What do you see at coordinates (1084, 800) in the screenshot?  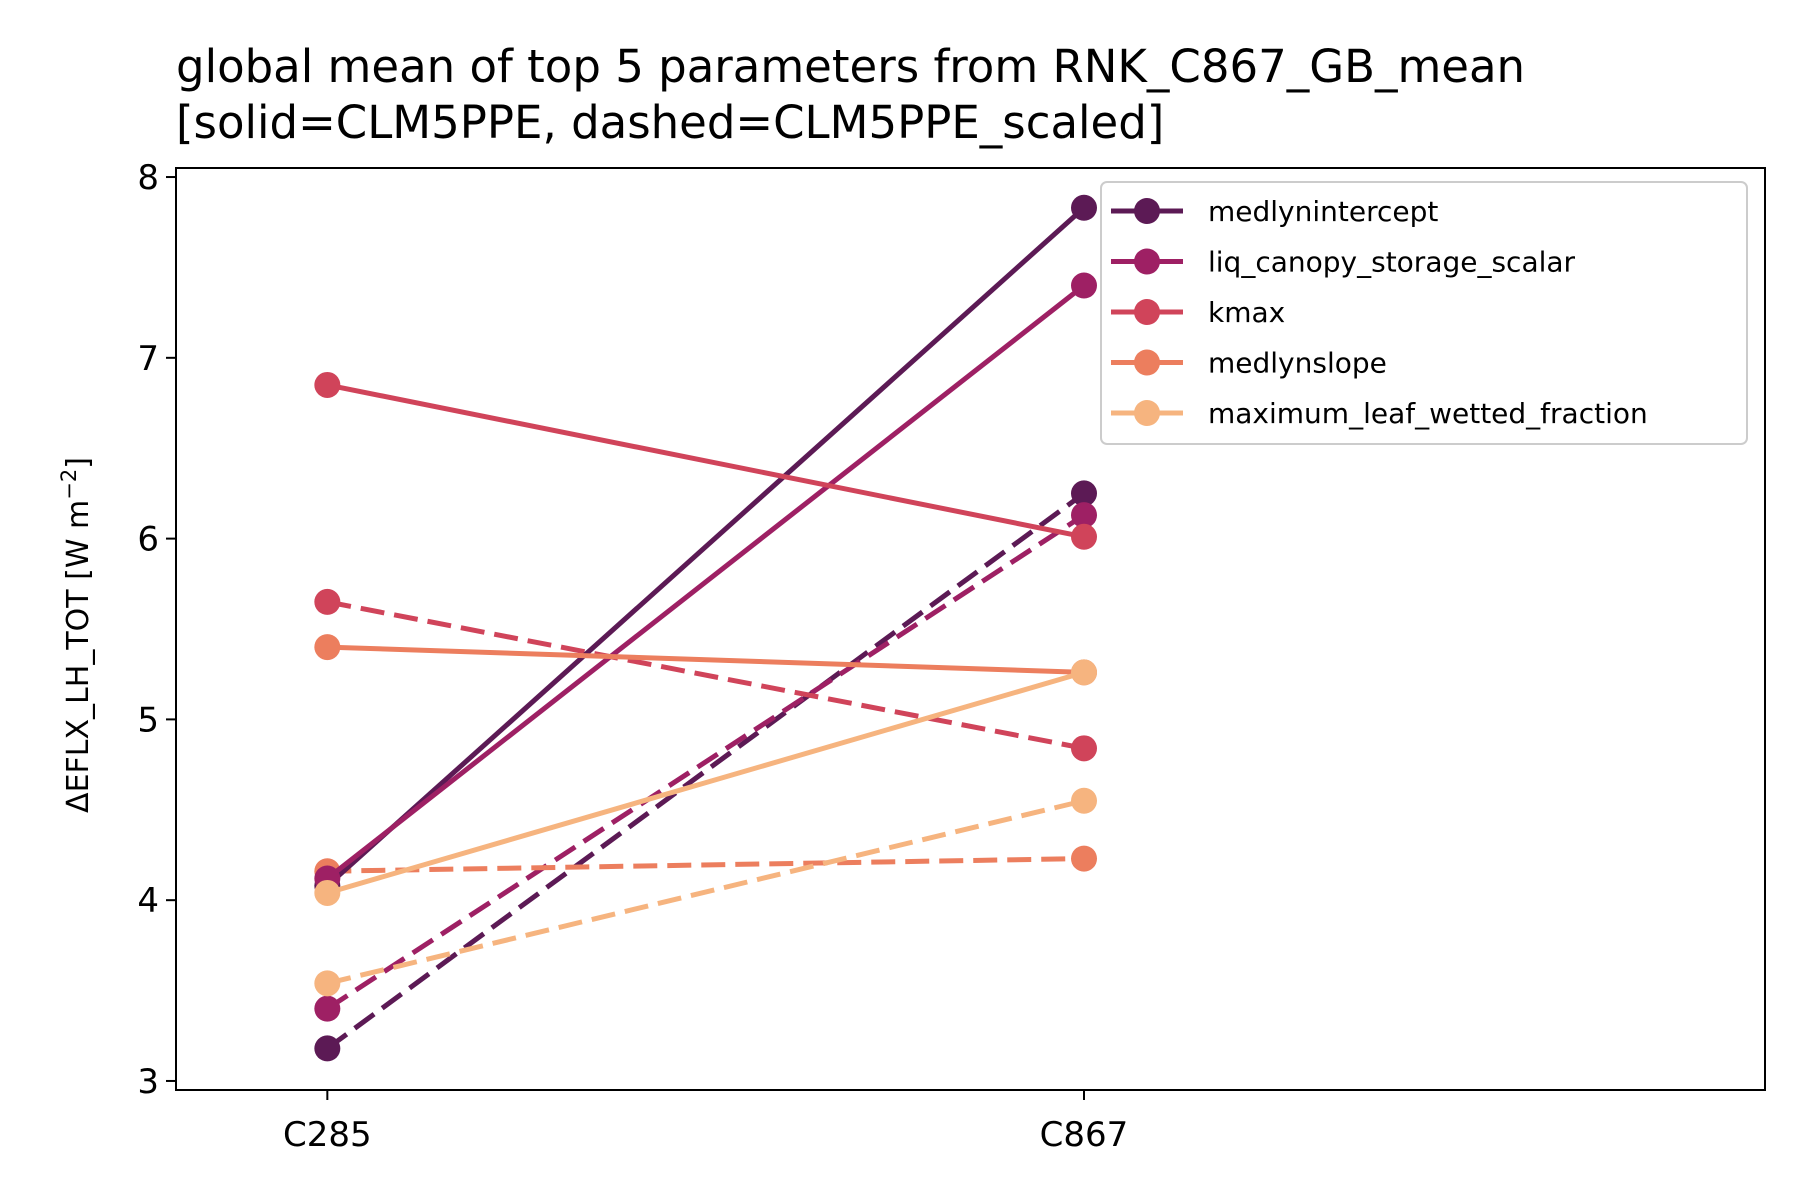 I see `point-maximum_leaf_wetted_fraction-dashed-C867` at bounding box center [1084, 800].